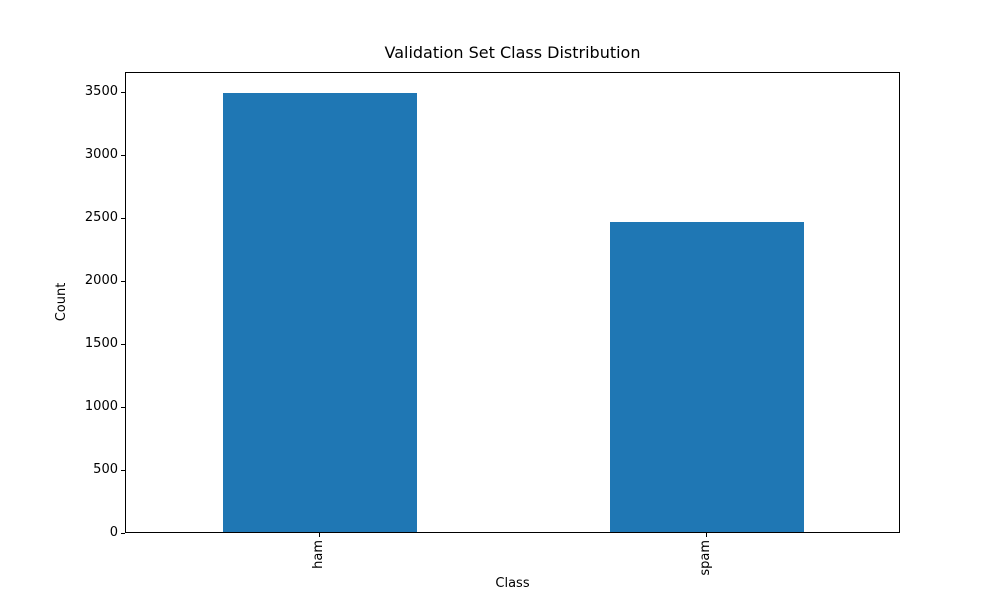 The height and width of the screenshot is (600, 1000). I want to click on bar-spam, so click(707, 377).